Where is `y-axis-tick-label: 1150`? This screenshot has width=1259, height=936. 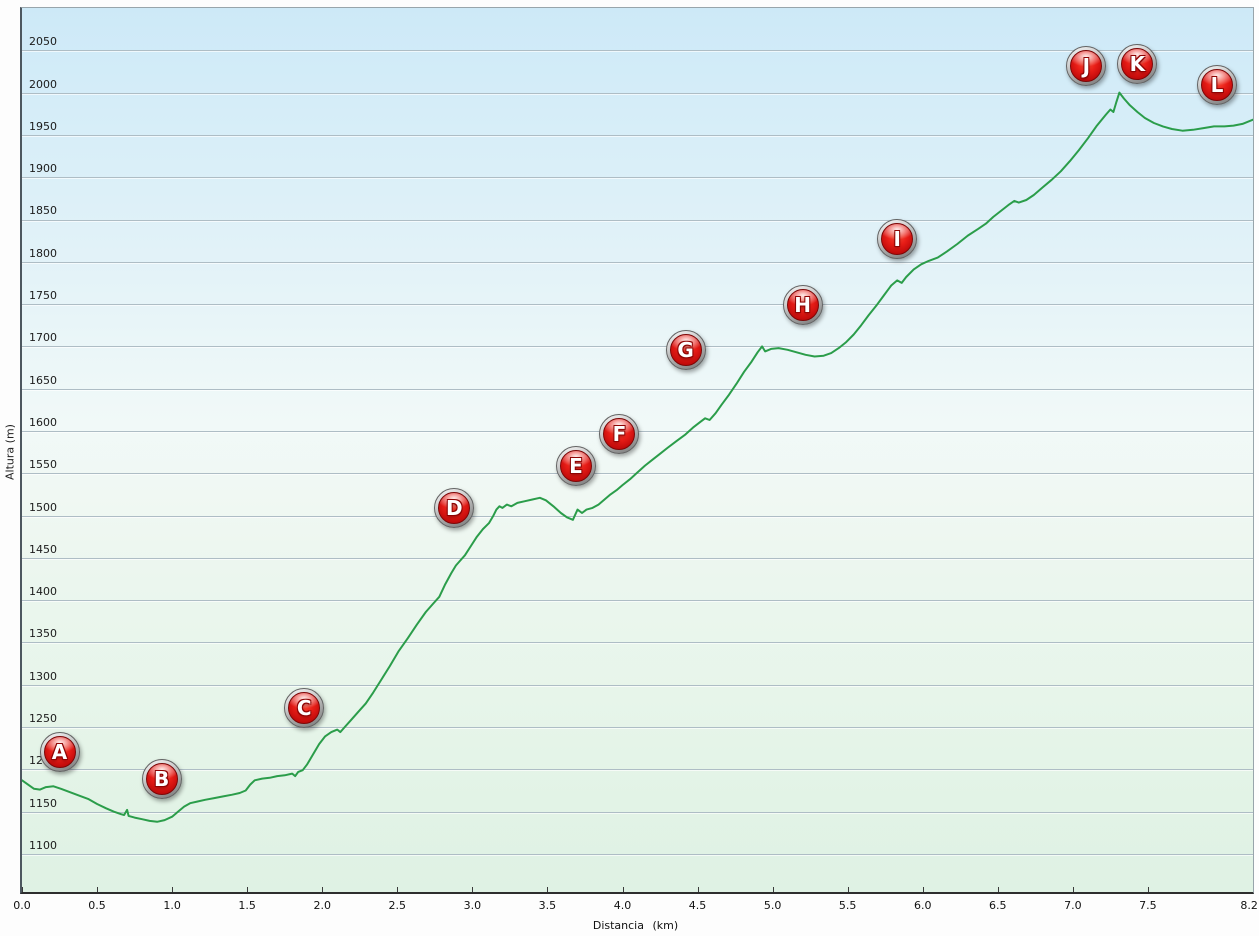
y-axis-tick-label: 1150 is located at coordinates (43, 803).